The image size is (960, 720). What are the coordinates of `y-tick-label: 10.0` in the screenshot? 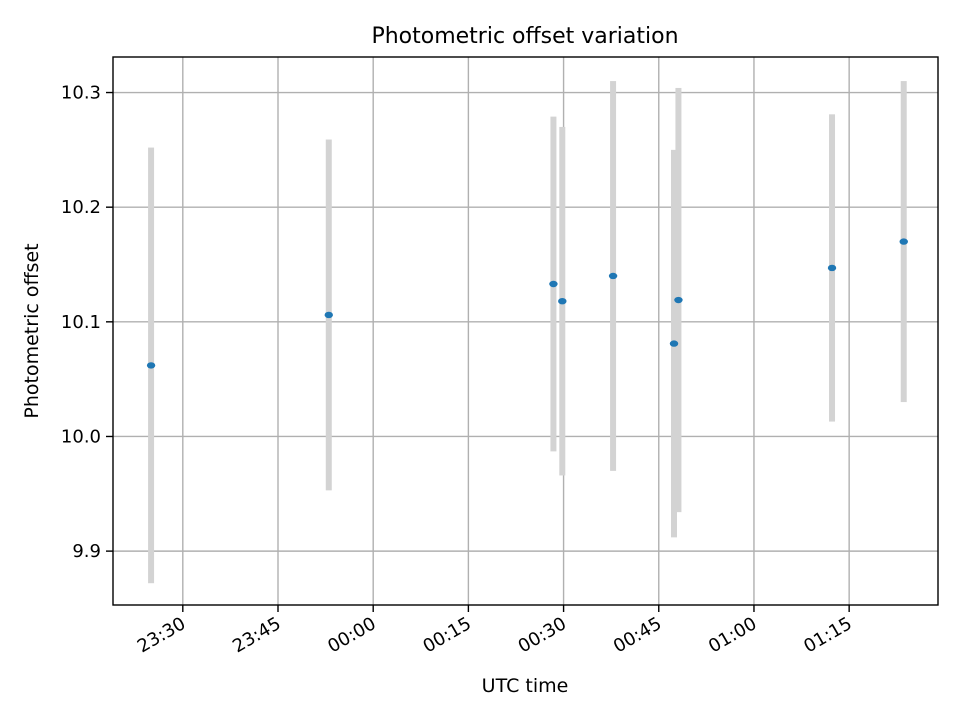 It's located at (81, 436).